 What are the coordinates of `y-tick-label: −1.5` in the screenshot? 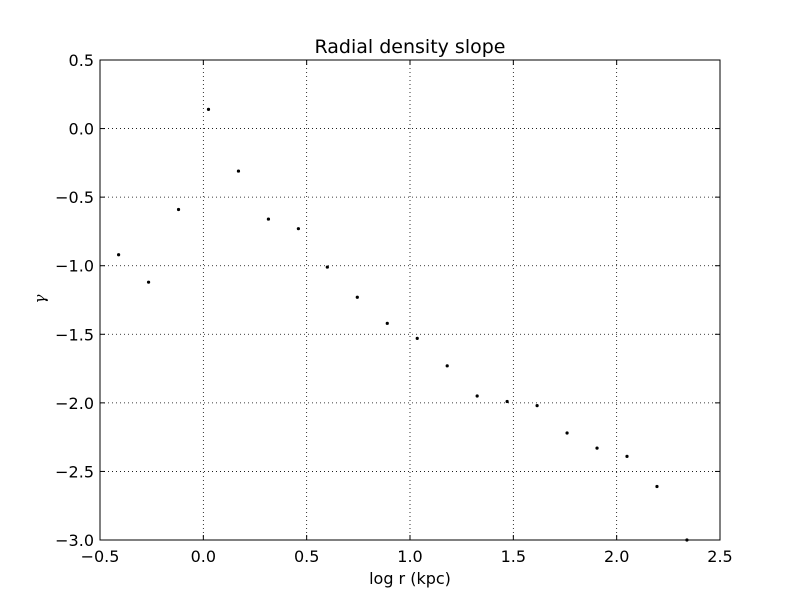 It's located at (74, 334).